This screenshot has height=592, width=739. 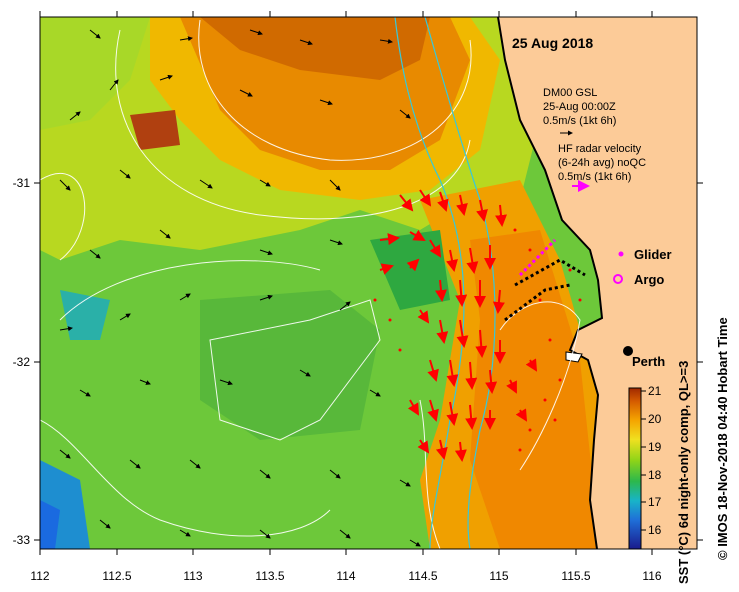 I want to click on colorbar-tick-label: 16, so click(x=655, y=530).